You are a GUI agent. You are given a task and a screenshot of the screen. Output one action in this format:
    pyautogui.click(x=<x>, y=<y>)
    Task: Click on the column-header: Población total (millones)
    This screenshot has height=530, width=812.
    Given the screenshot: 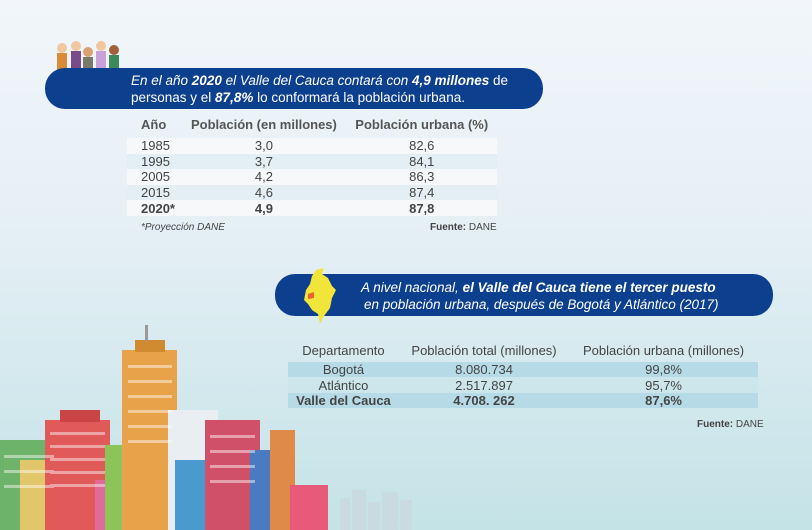 What is the action you would take?
    pyautogui.click(x=484, y=350)
    